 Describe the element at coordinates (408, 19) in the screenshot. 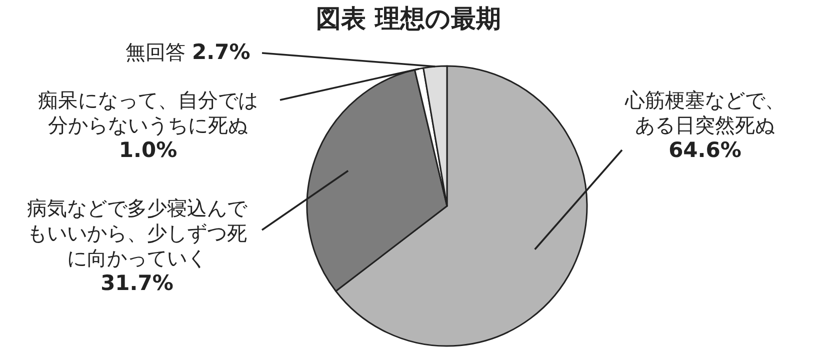

I see `chart-title: 図表 理想の最期` at that location.